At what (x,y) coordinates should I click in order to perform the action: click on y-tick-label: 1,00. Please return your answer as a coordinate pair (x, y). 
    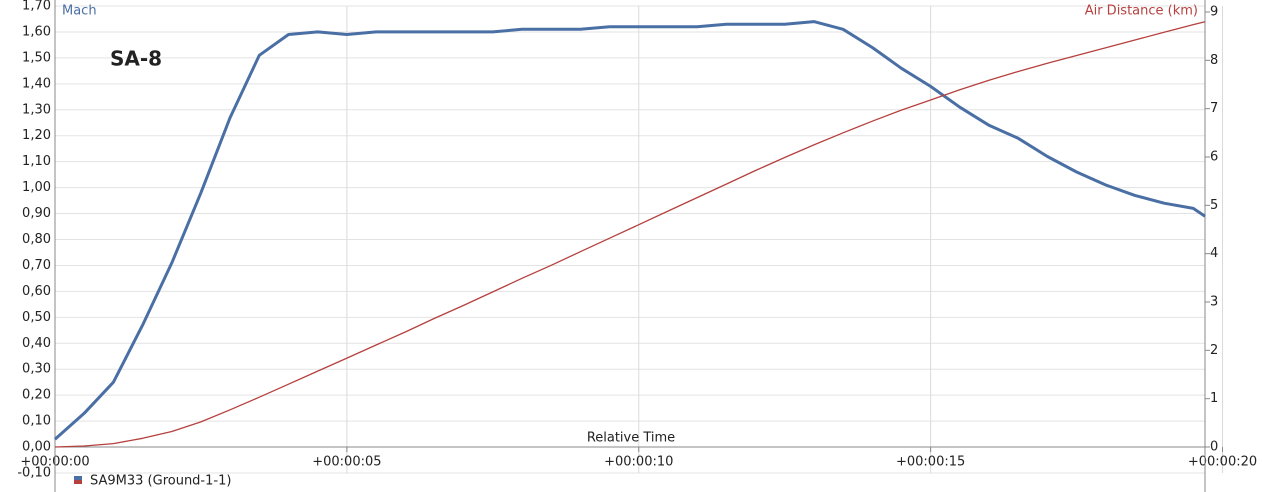
    Looking at the image, I should click on (36, 187).